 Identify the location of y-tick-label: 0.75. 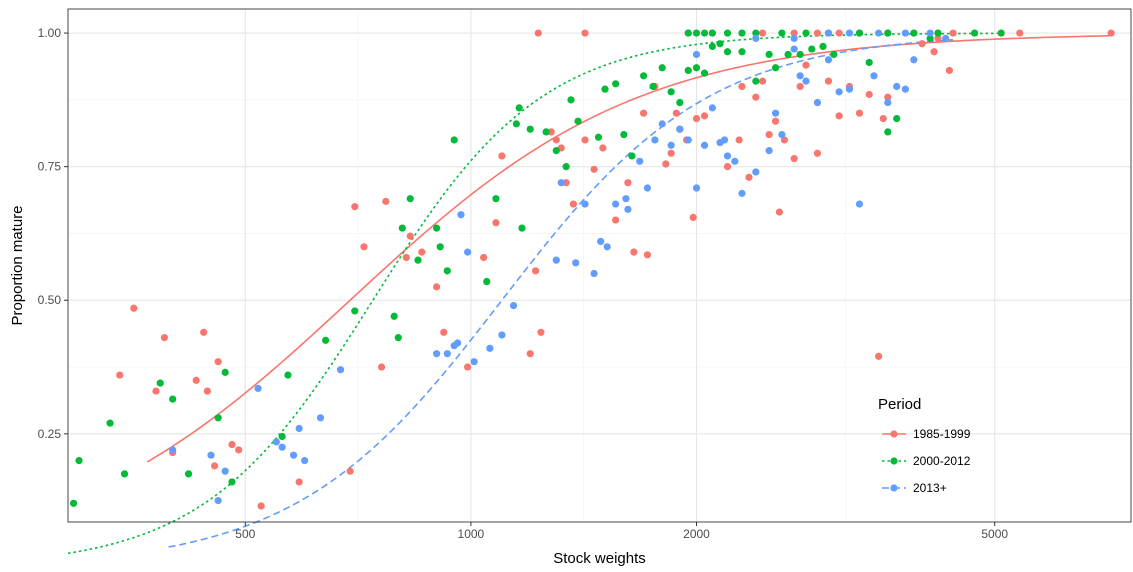
(50, 167).